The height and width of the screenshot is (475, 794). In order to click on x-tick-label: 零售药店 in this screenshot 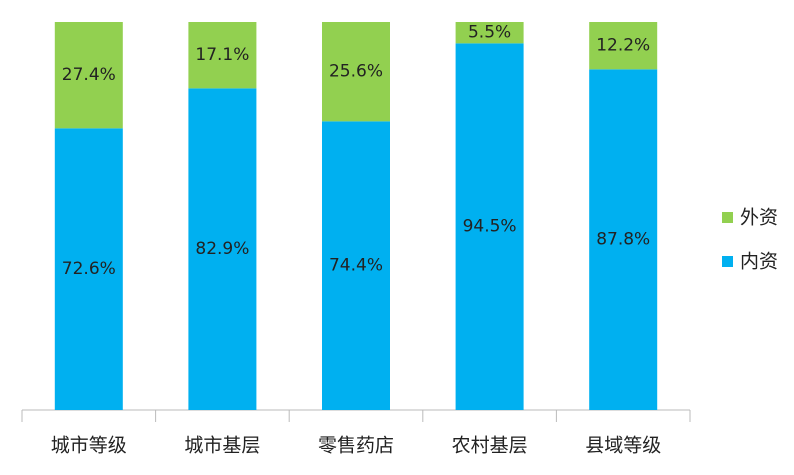, I will do `click(356, 446)`.